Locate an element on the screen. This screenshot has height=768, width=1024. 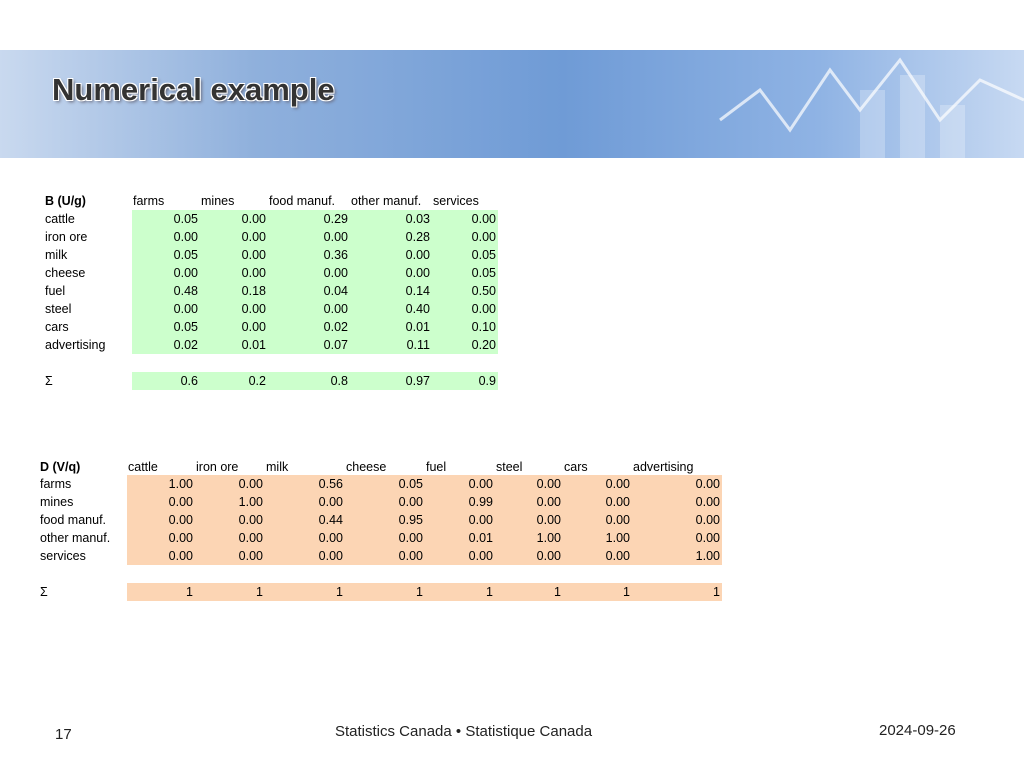
sum-row: Σ 0.6 0.2 0.8 0.97 0.9 is located at coordinates (271, 381).